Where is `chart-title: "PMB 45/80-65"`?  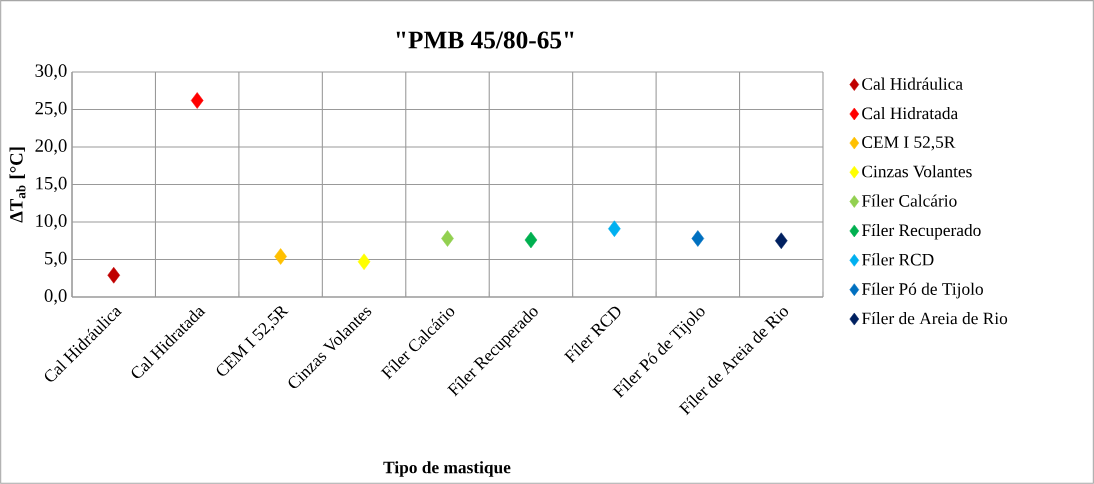 chart-title: "PMB 45/80-65" is located at coordinates (485, 40).